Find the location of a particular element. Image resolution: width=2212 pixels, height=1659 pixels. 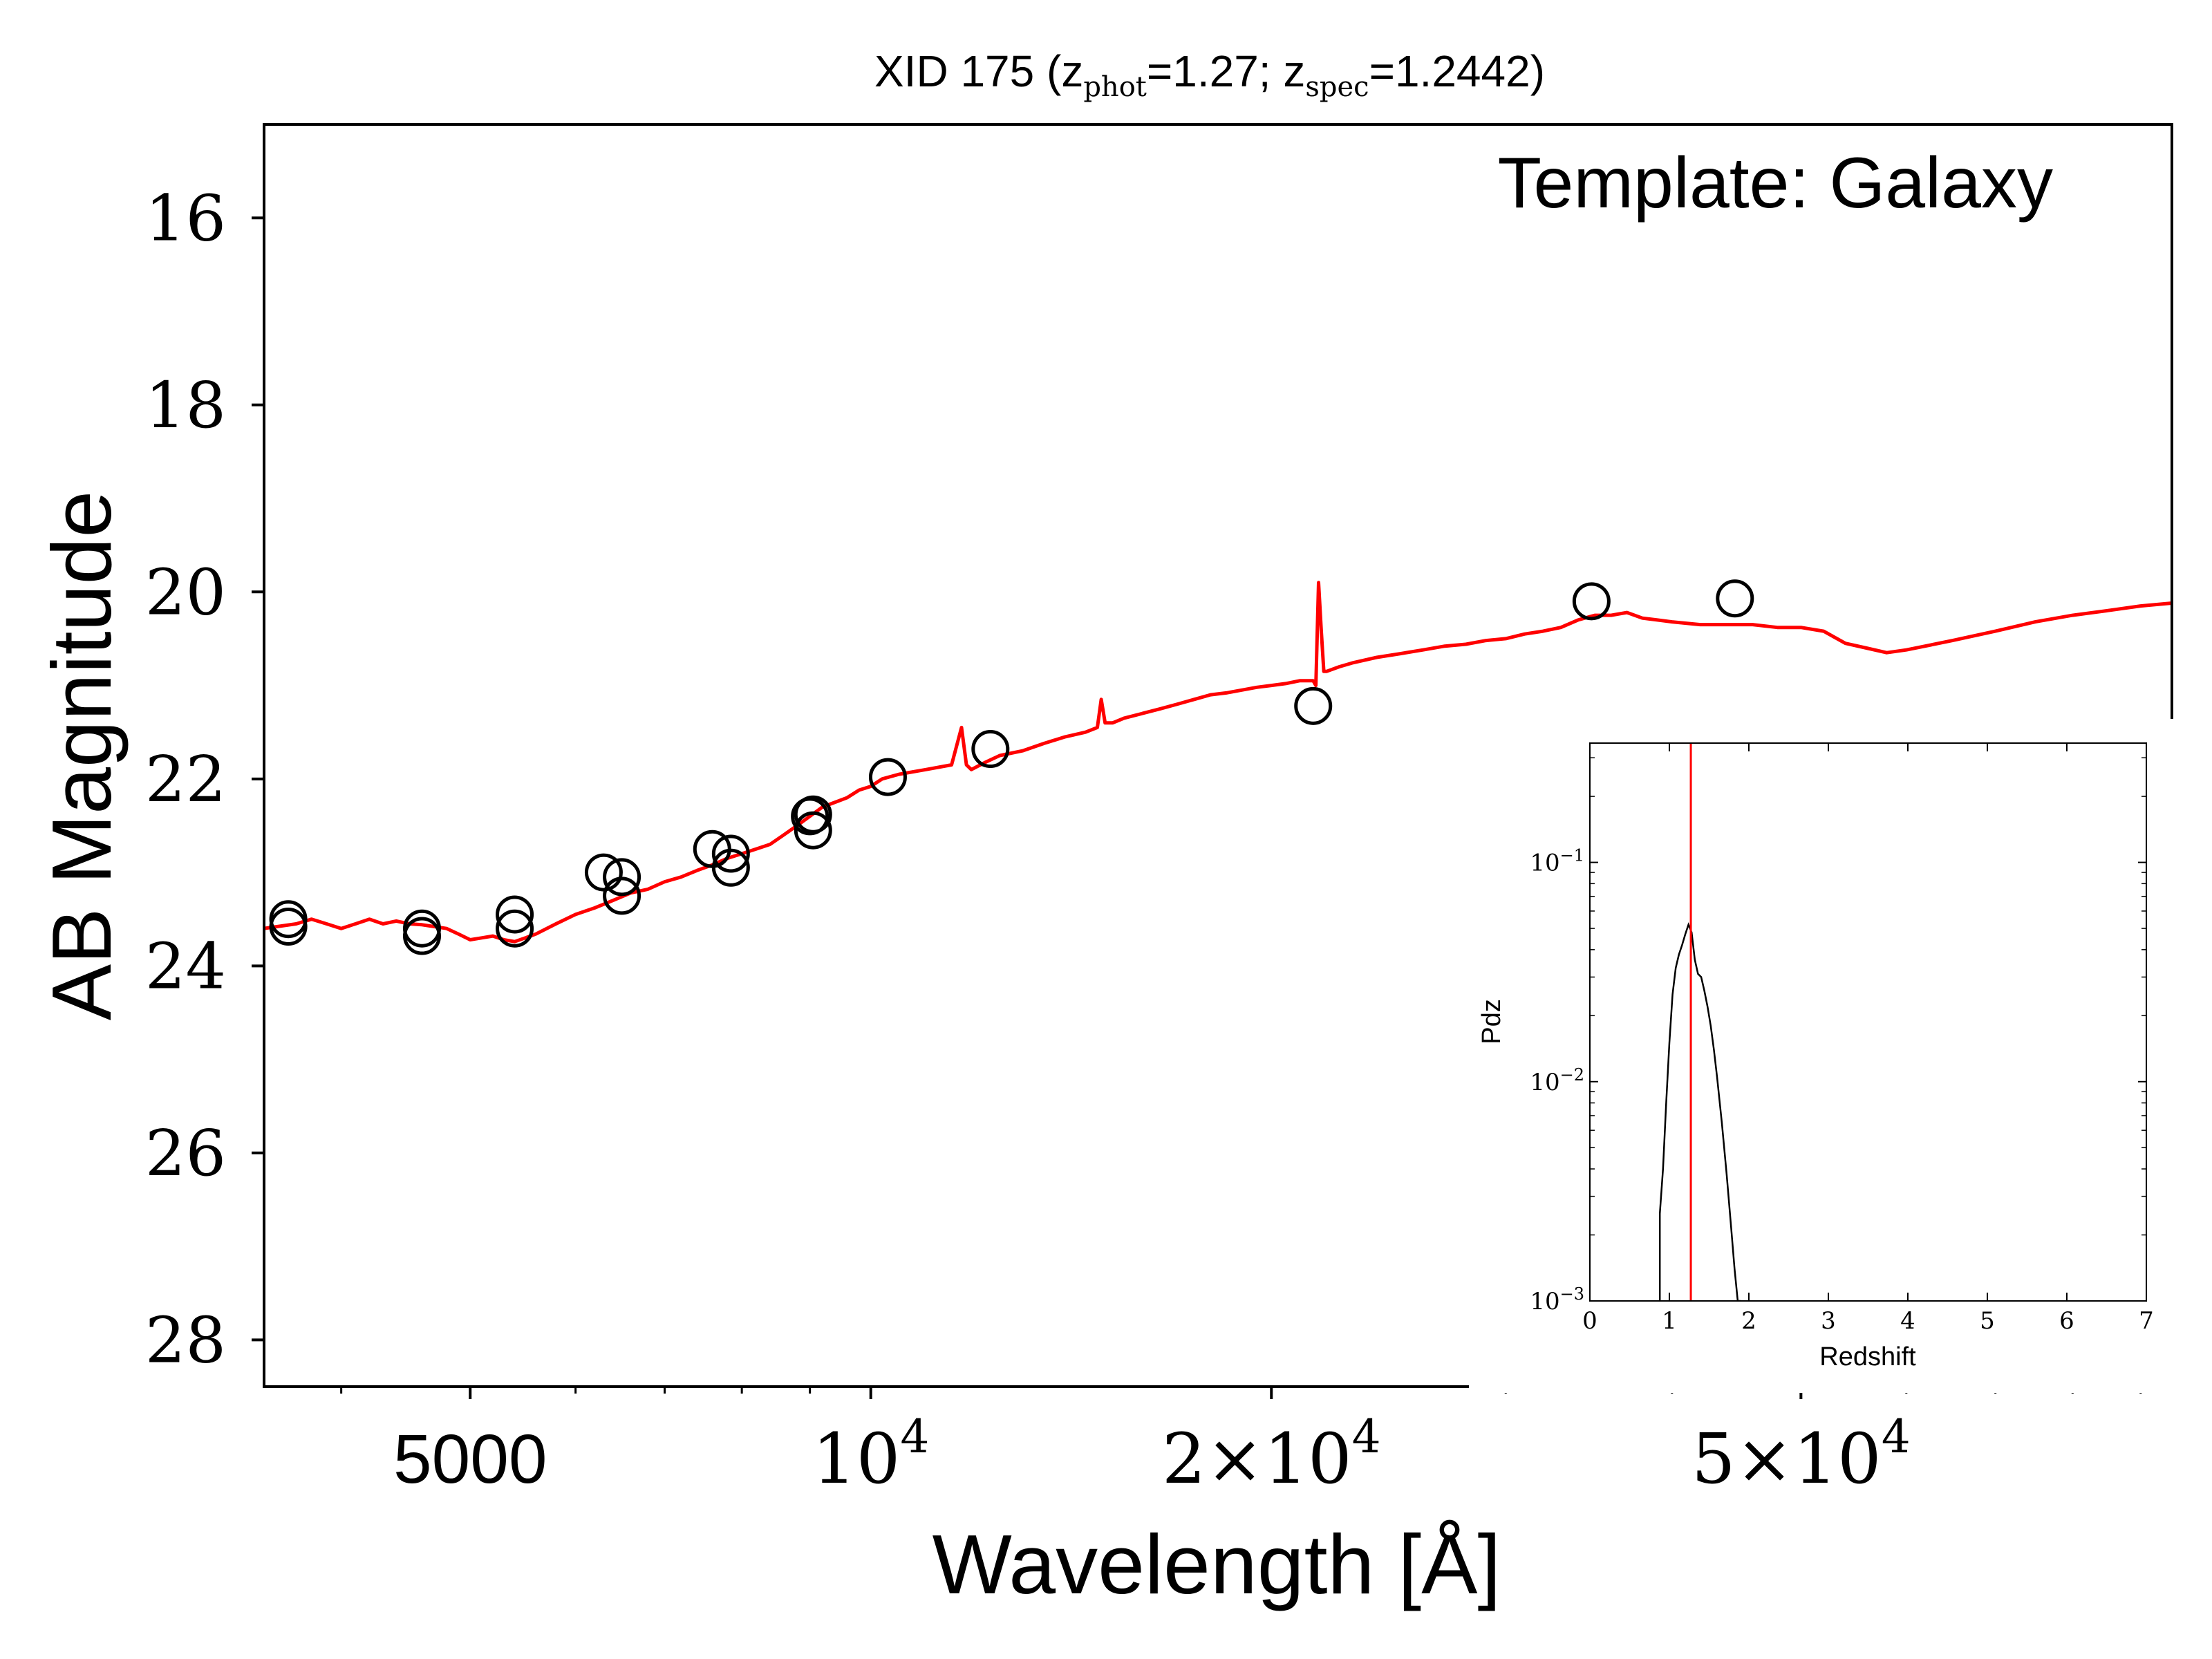

pdz-x-tick-label: 2 is located at coordinates (1748, 1321).